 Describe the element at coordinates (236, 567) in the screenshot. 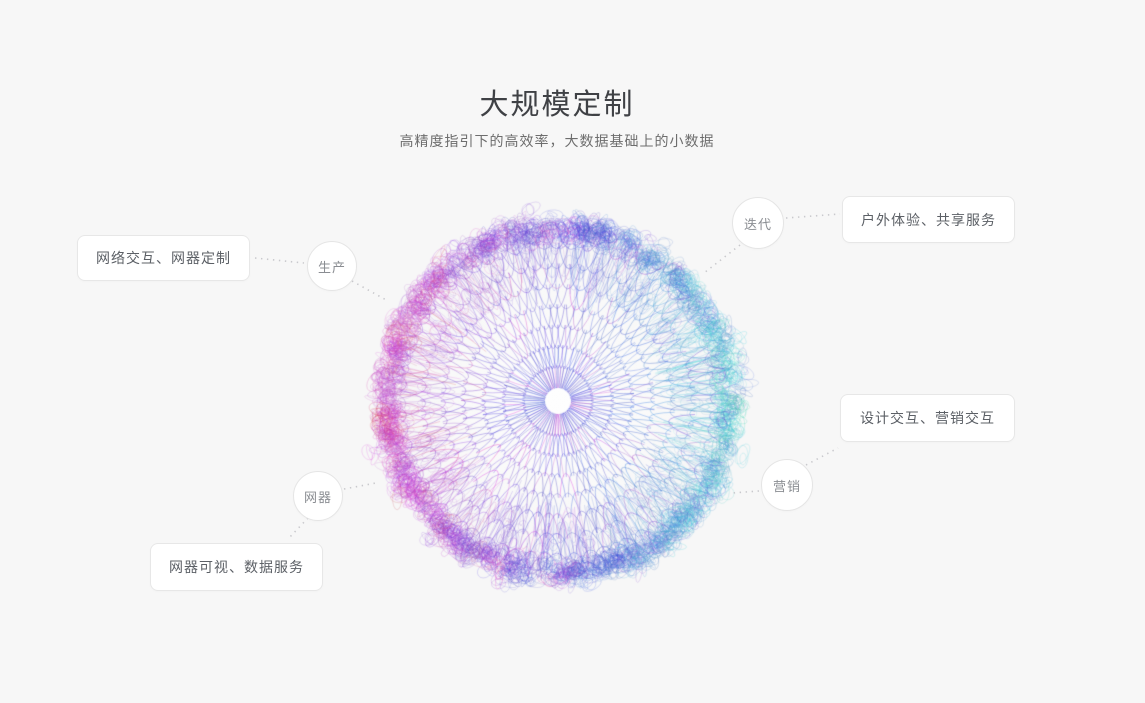

I see `label-box-netdevice-visual: 网器可视、数据服务` at that location.